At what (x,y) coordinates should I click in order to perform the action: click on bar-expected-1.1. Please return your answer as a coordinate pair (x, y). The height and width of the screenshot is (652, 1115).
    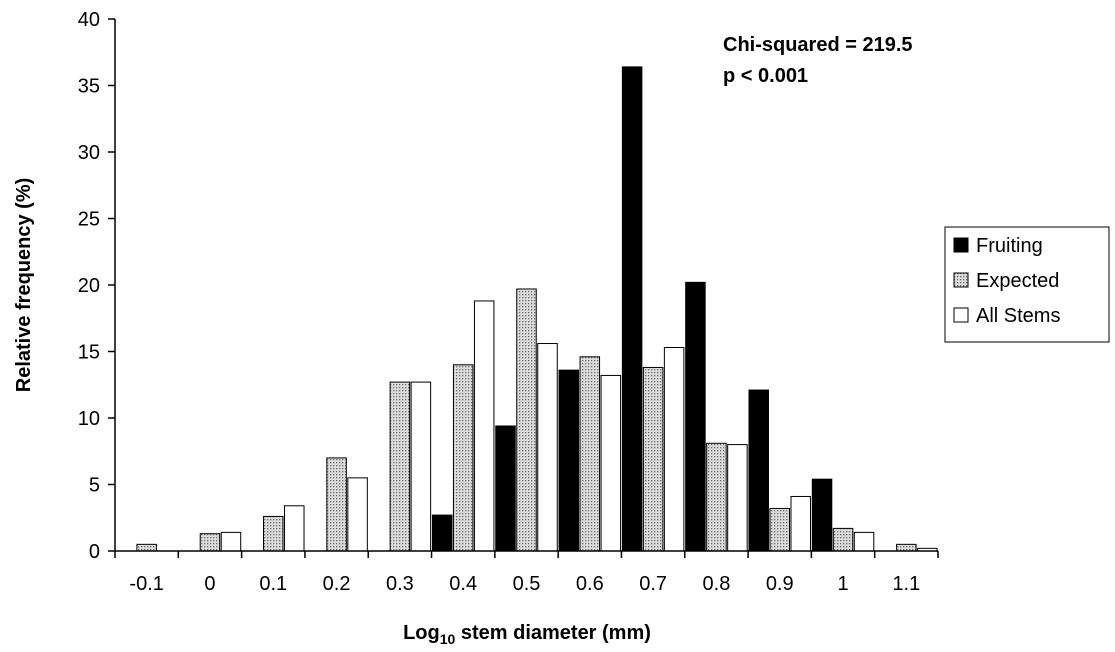
    Looking at the image, I should click on (906, 547).